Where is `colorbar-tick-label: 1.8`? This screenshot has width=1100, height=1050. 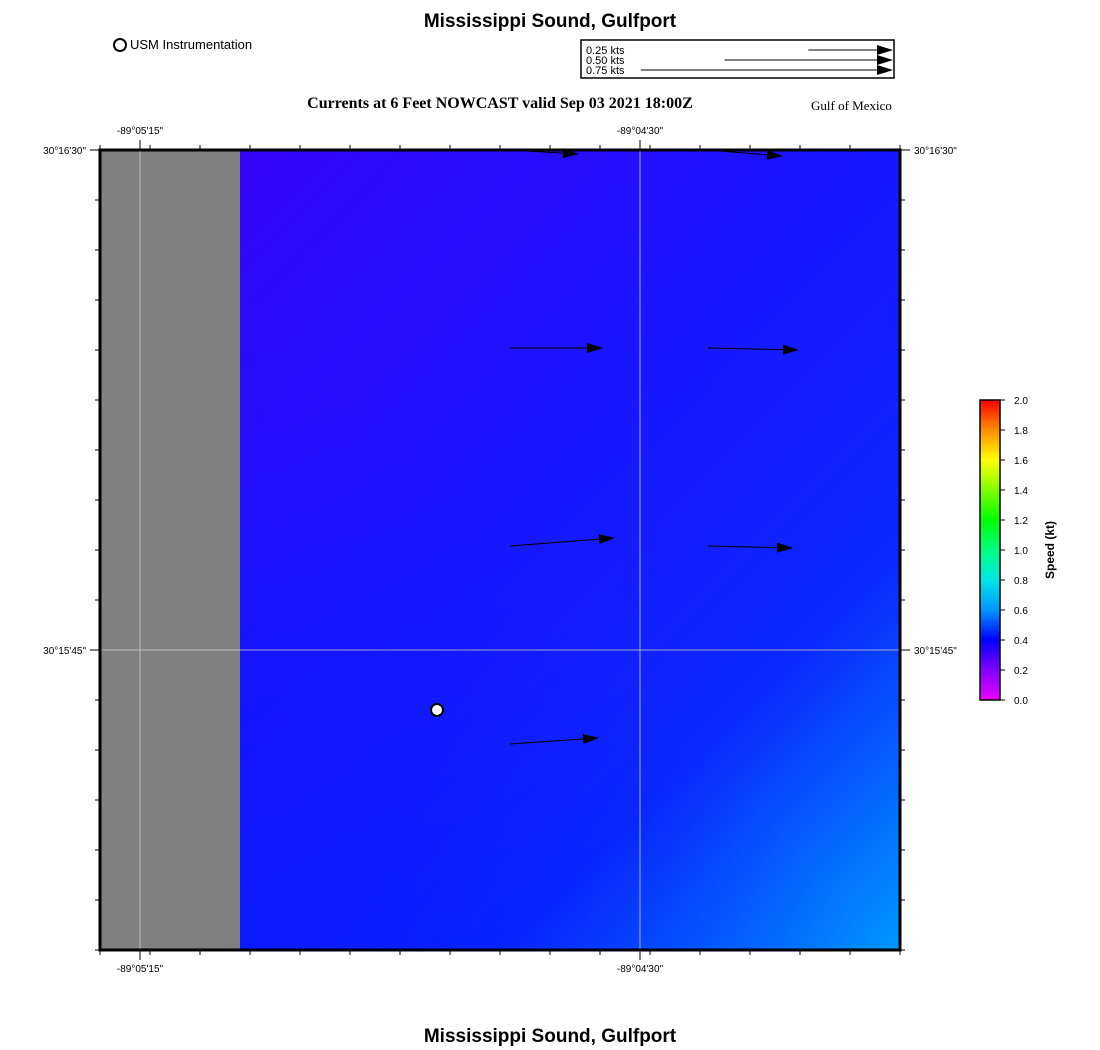
colorbar-tick-label: 1.8 is located at coordinates (1021, 431).